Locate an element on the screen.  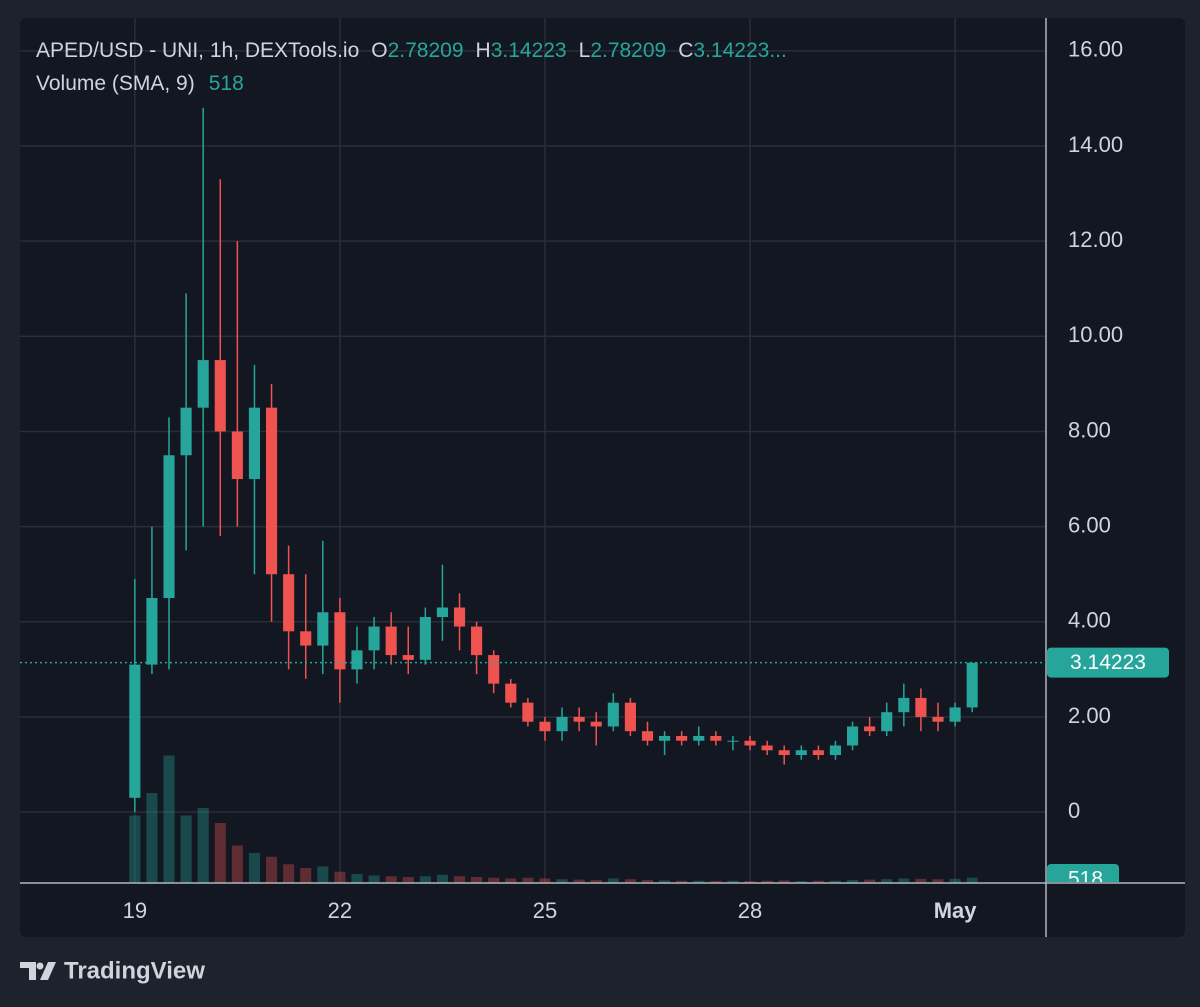
last-price-tag is located at coordinates (1108, 662).